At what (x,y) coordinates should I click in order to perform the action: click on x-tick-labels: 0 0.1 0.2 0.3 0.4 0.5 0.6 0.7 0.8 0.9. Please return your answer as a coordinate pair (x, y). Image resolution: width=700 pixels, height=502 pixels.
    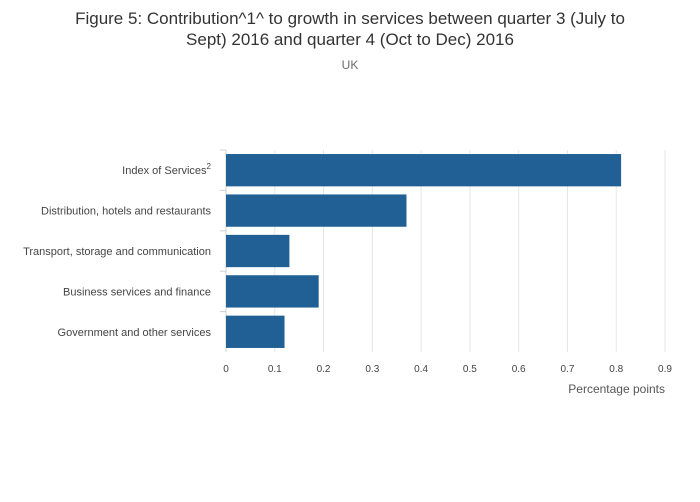
    Looking at the image, I should click on (447, 369).